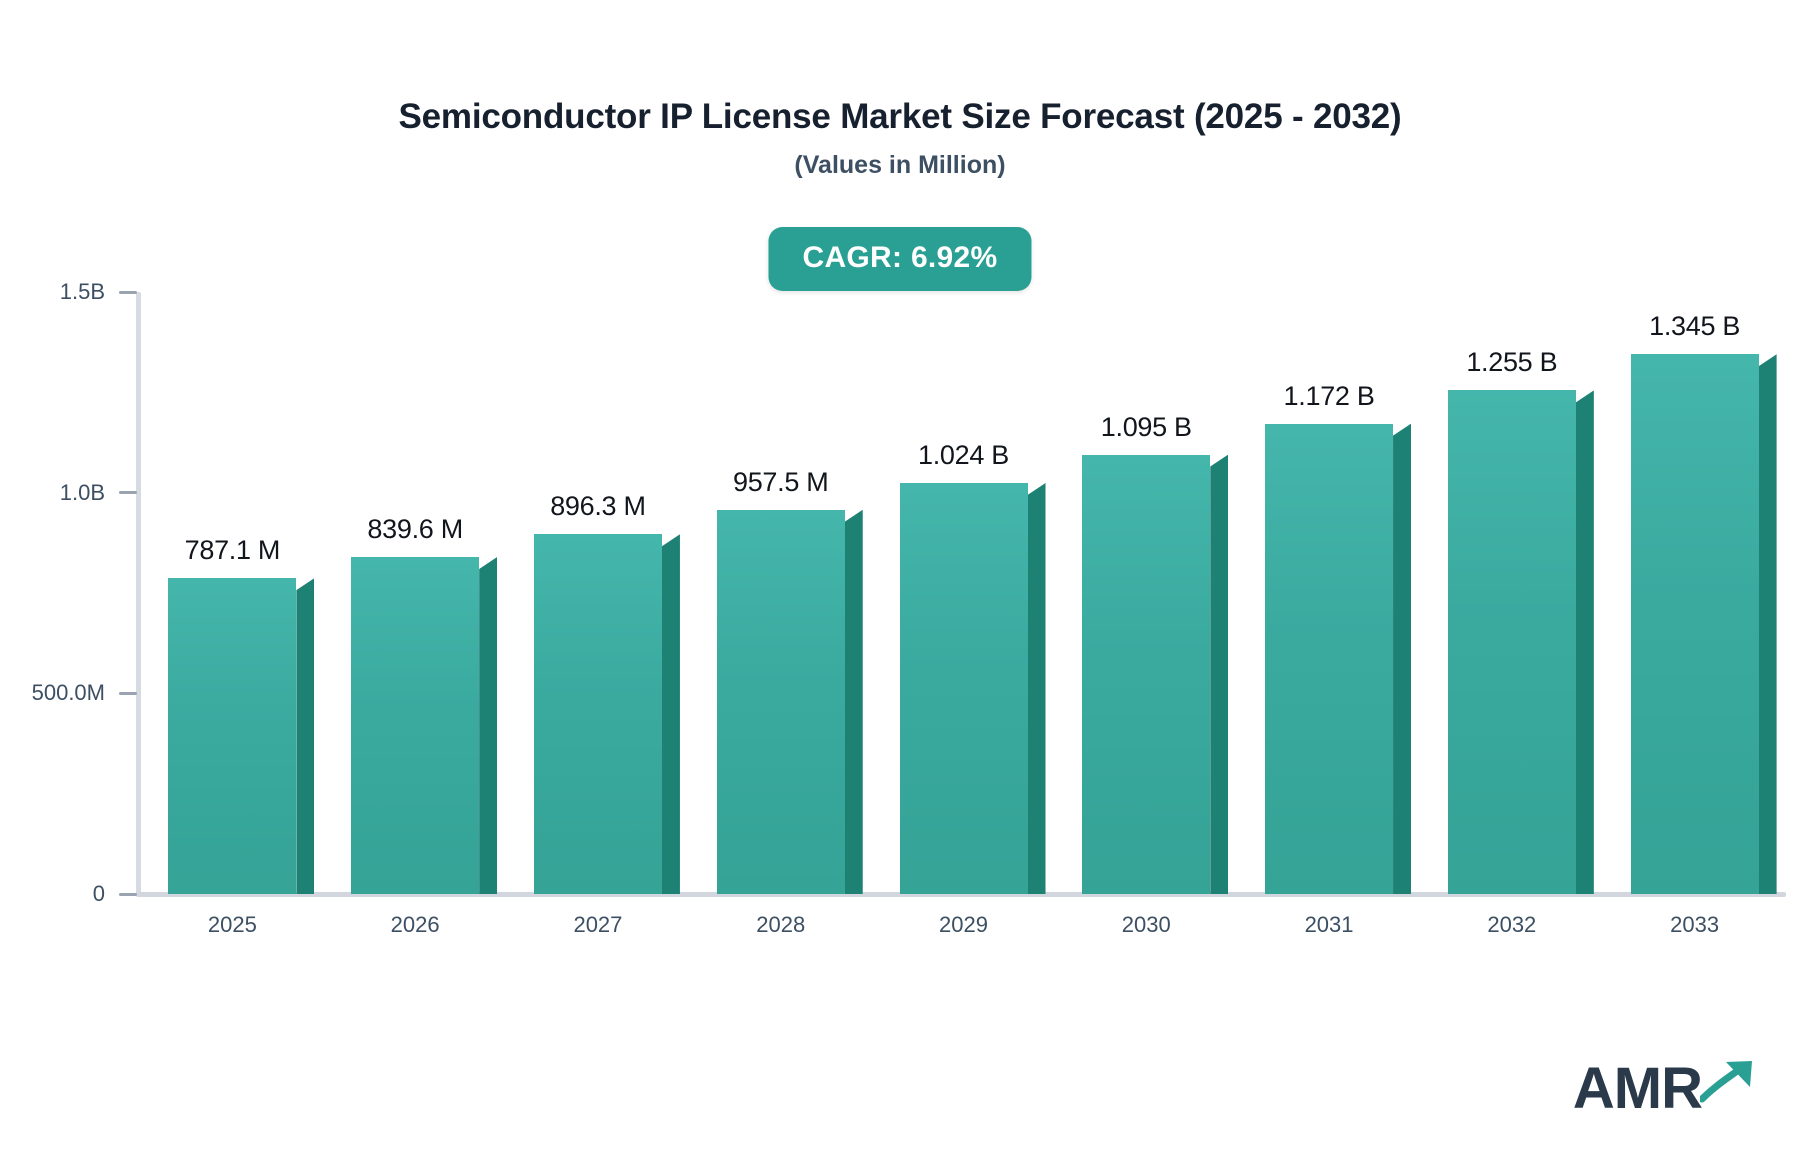 The width and height of the screenshot is (1800, 1156). Describe the element at coordinates (1146, 924) in the screenshot. I see `x-axis-tick-label: 2030` at that location.